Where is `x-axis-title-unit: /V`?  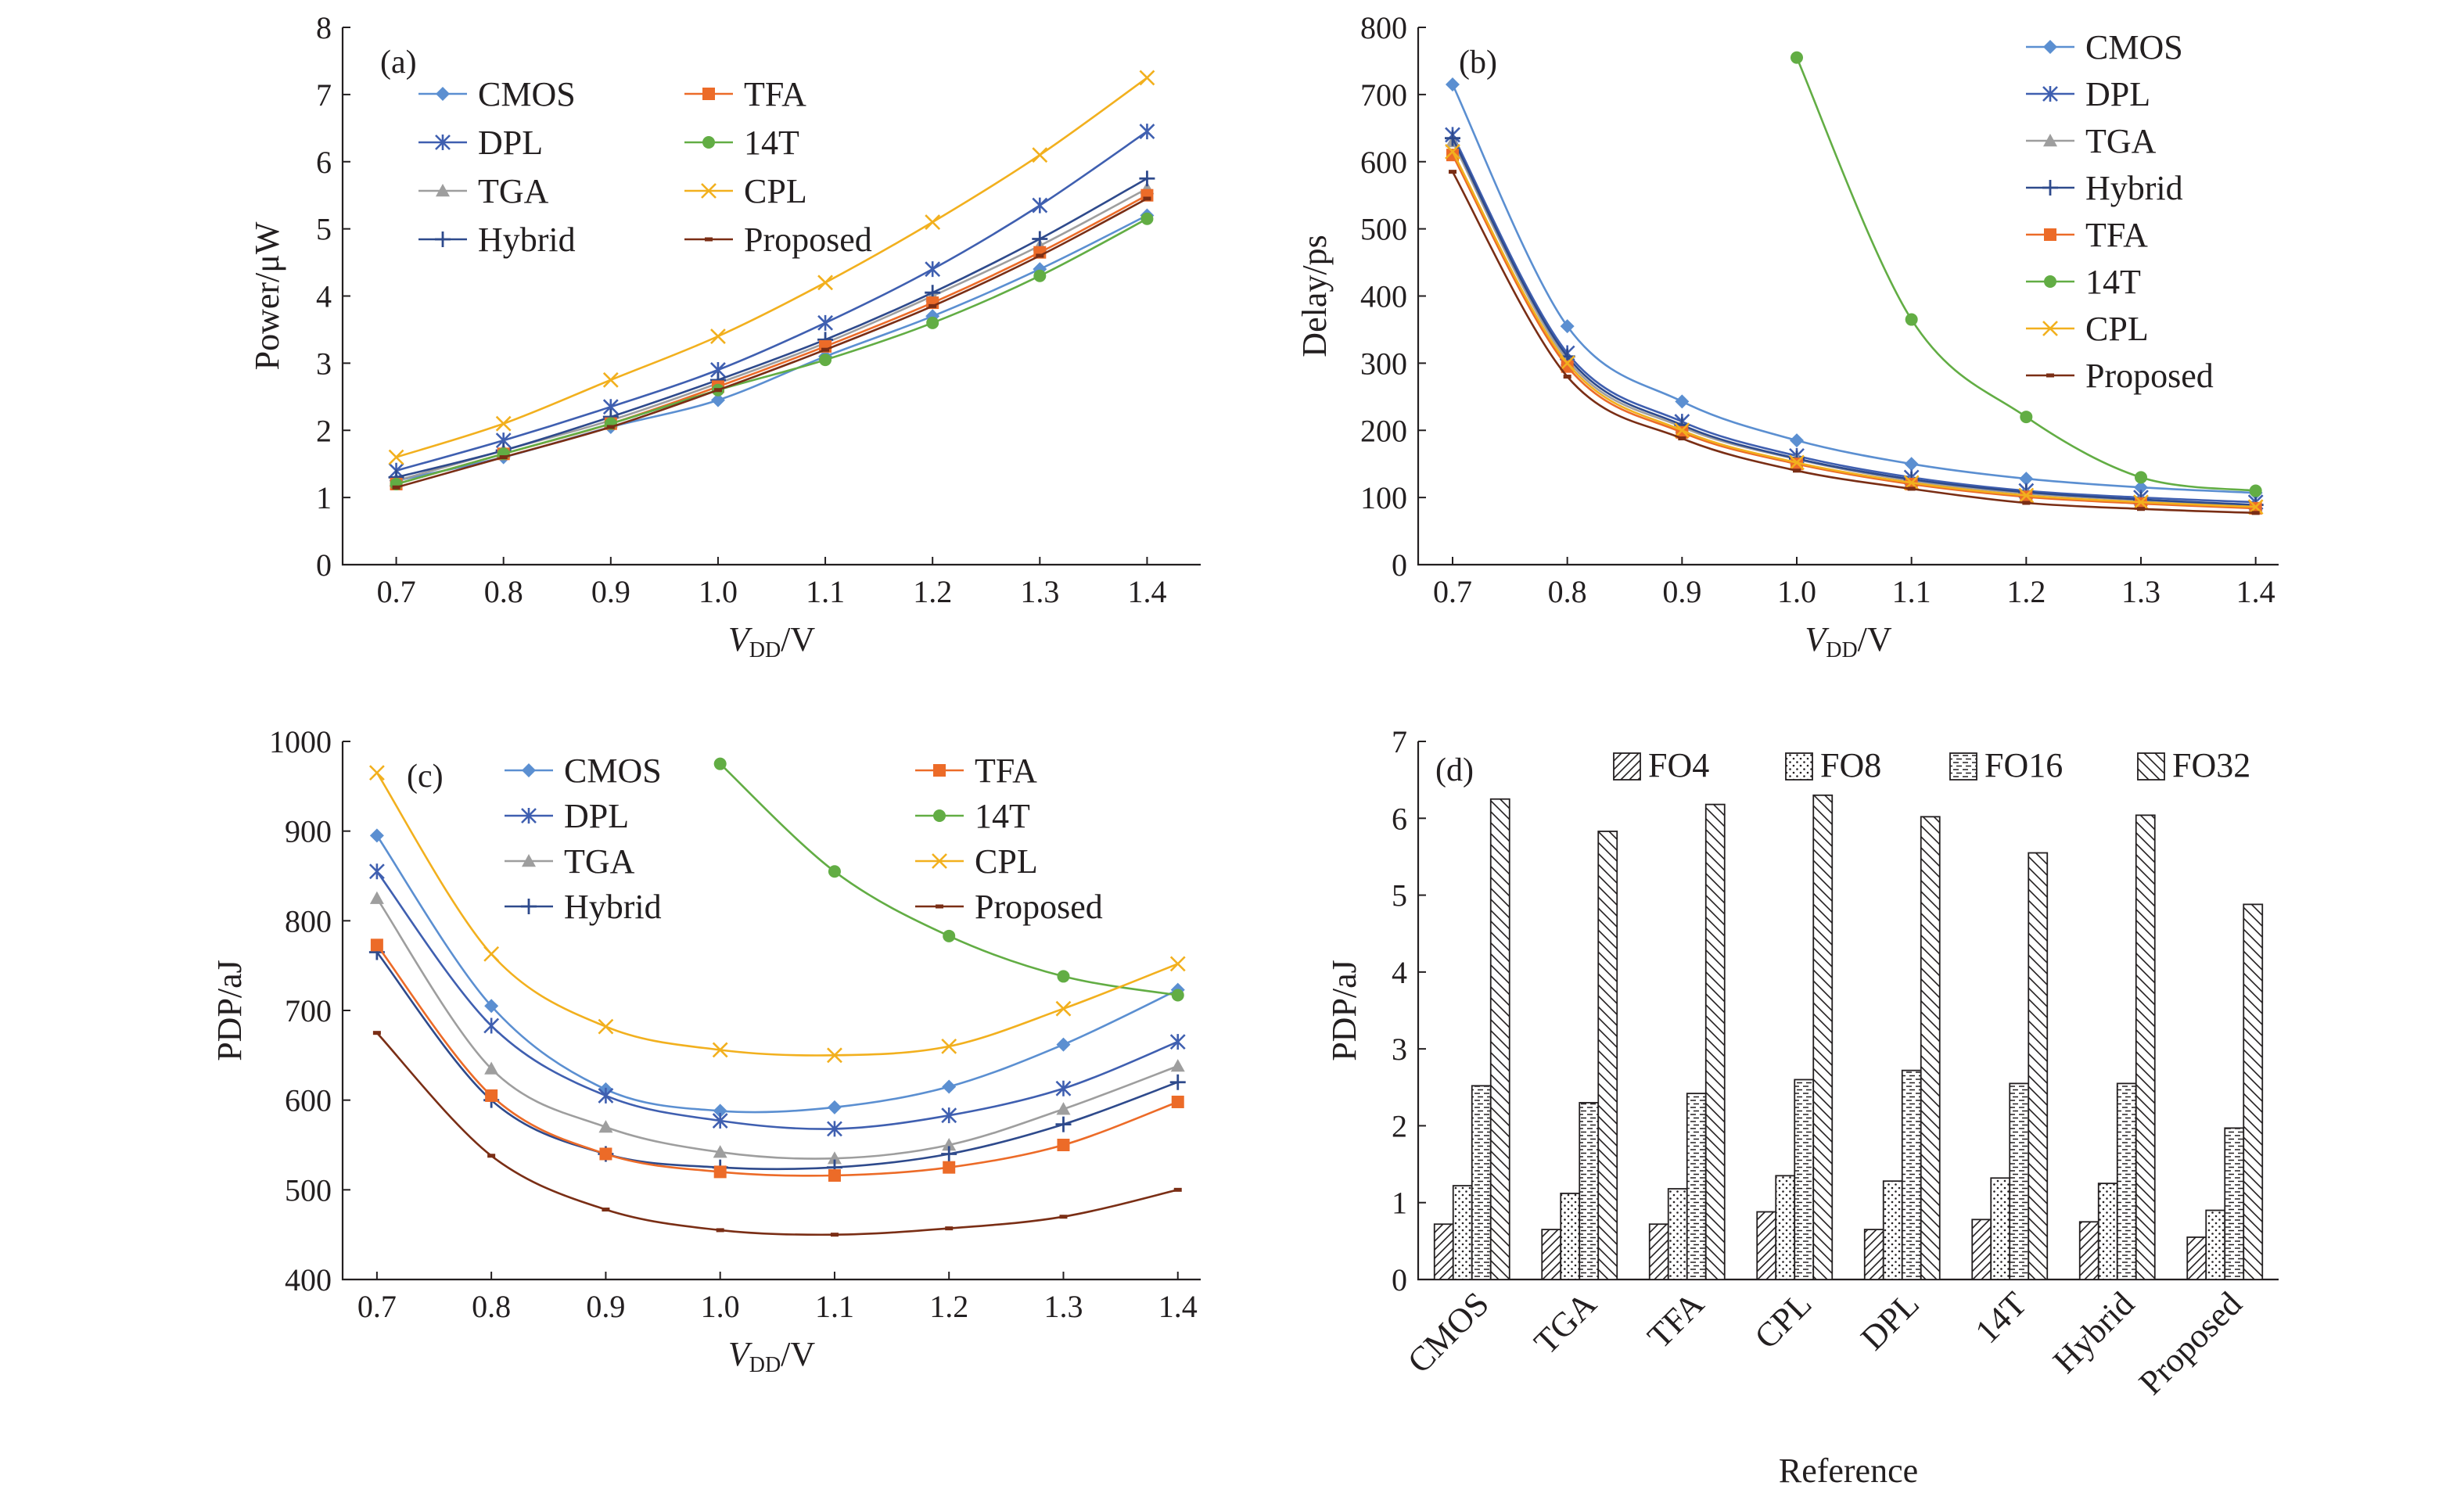
x-axis-title-unit: /V is located at coordinates (1875, 639).